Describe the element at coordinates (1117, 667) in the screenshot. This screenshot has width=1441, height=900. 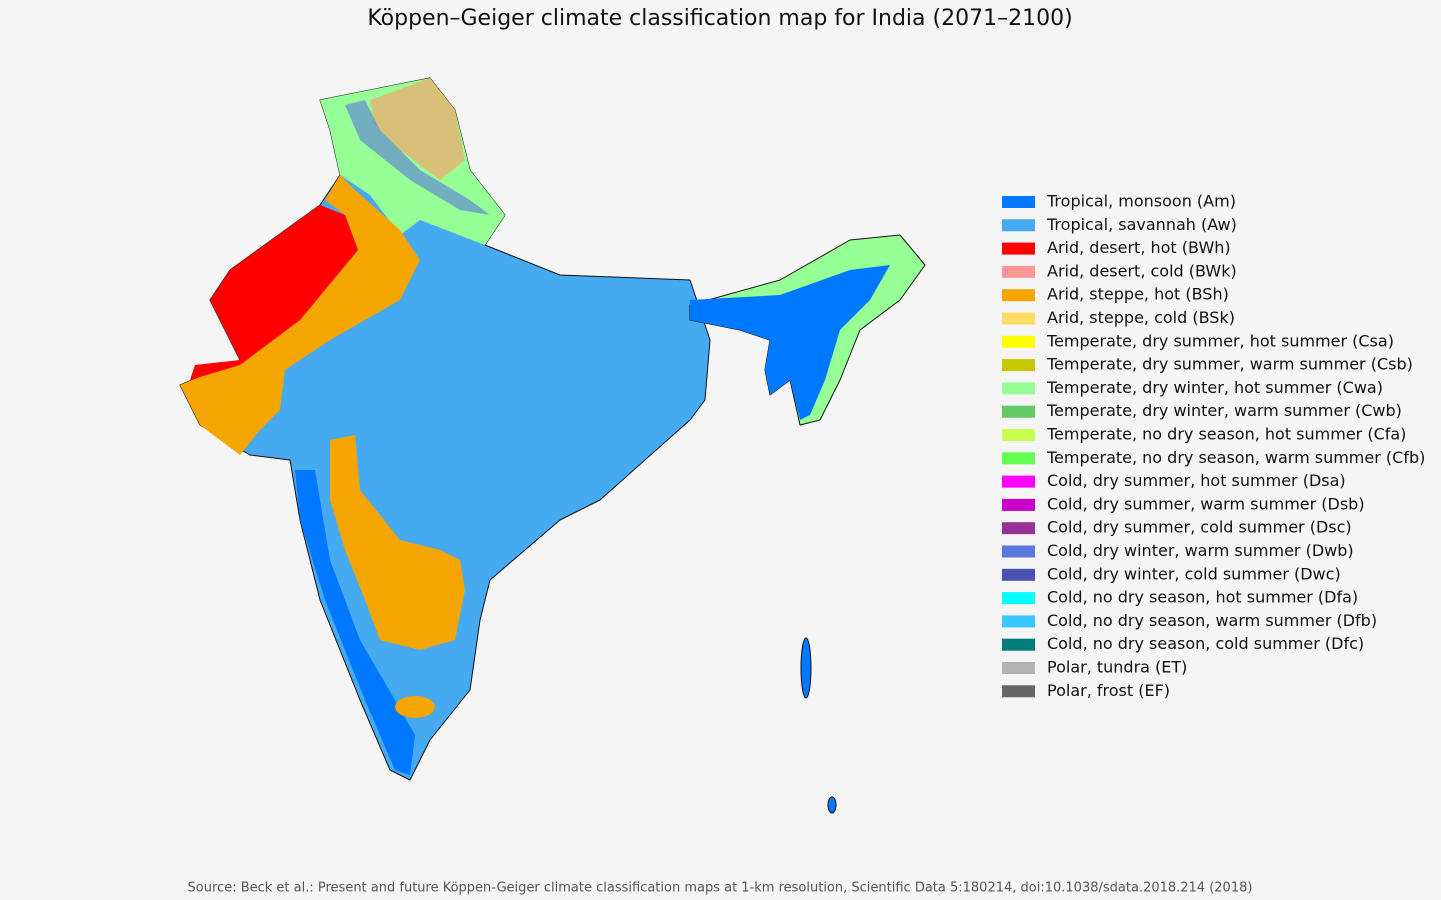
I see `legend-label: Polar, tundra (ET)` at that location.